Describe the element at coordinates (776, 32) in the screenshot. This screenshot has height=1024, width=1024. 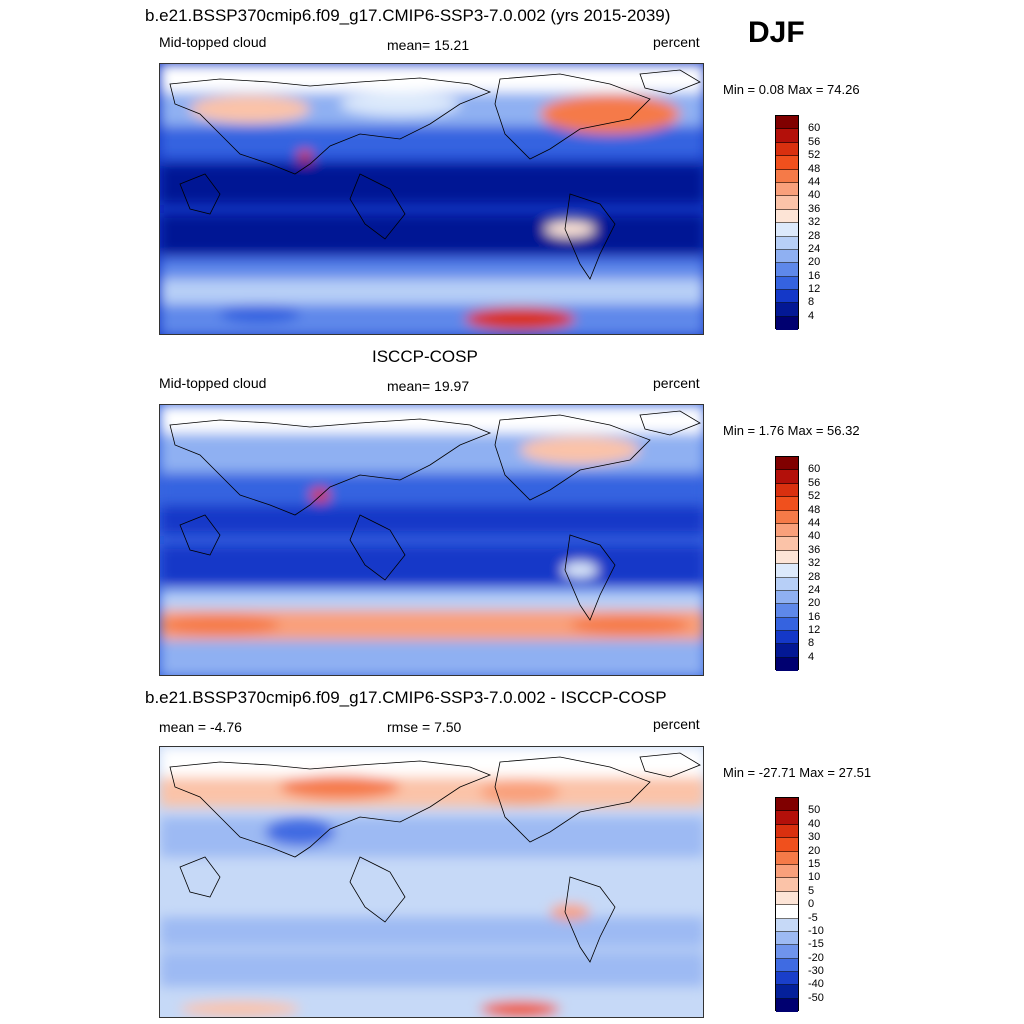
I see `season-label: DJF` at that location.